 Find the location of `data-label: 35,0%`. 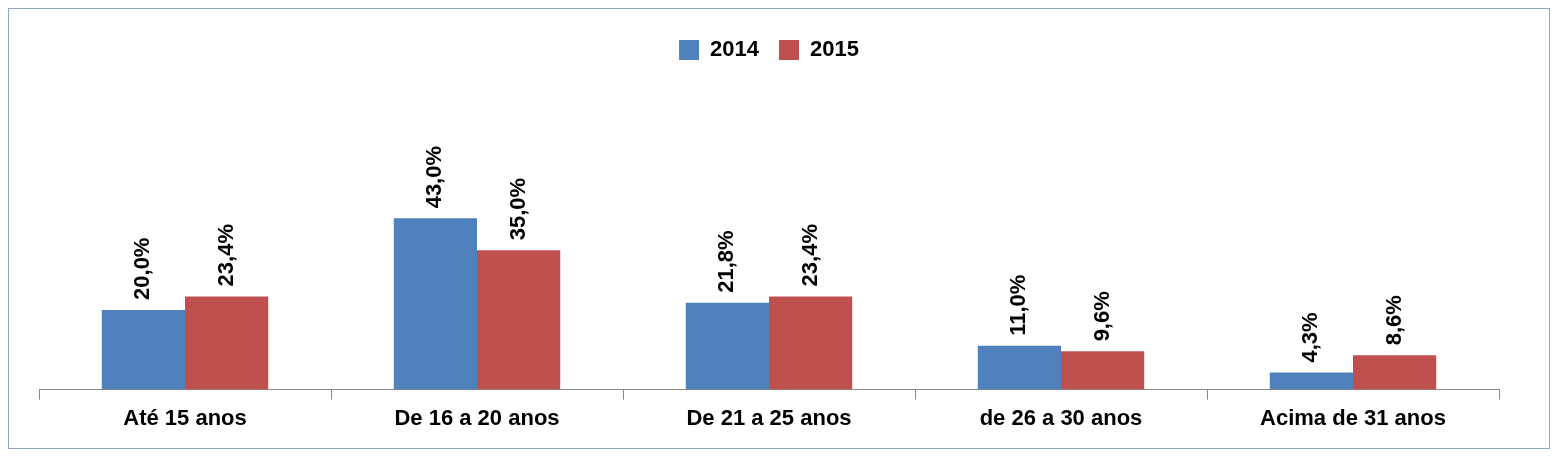

data-label: 35,0% is located at coordinates (517, 209).